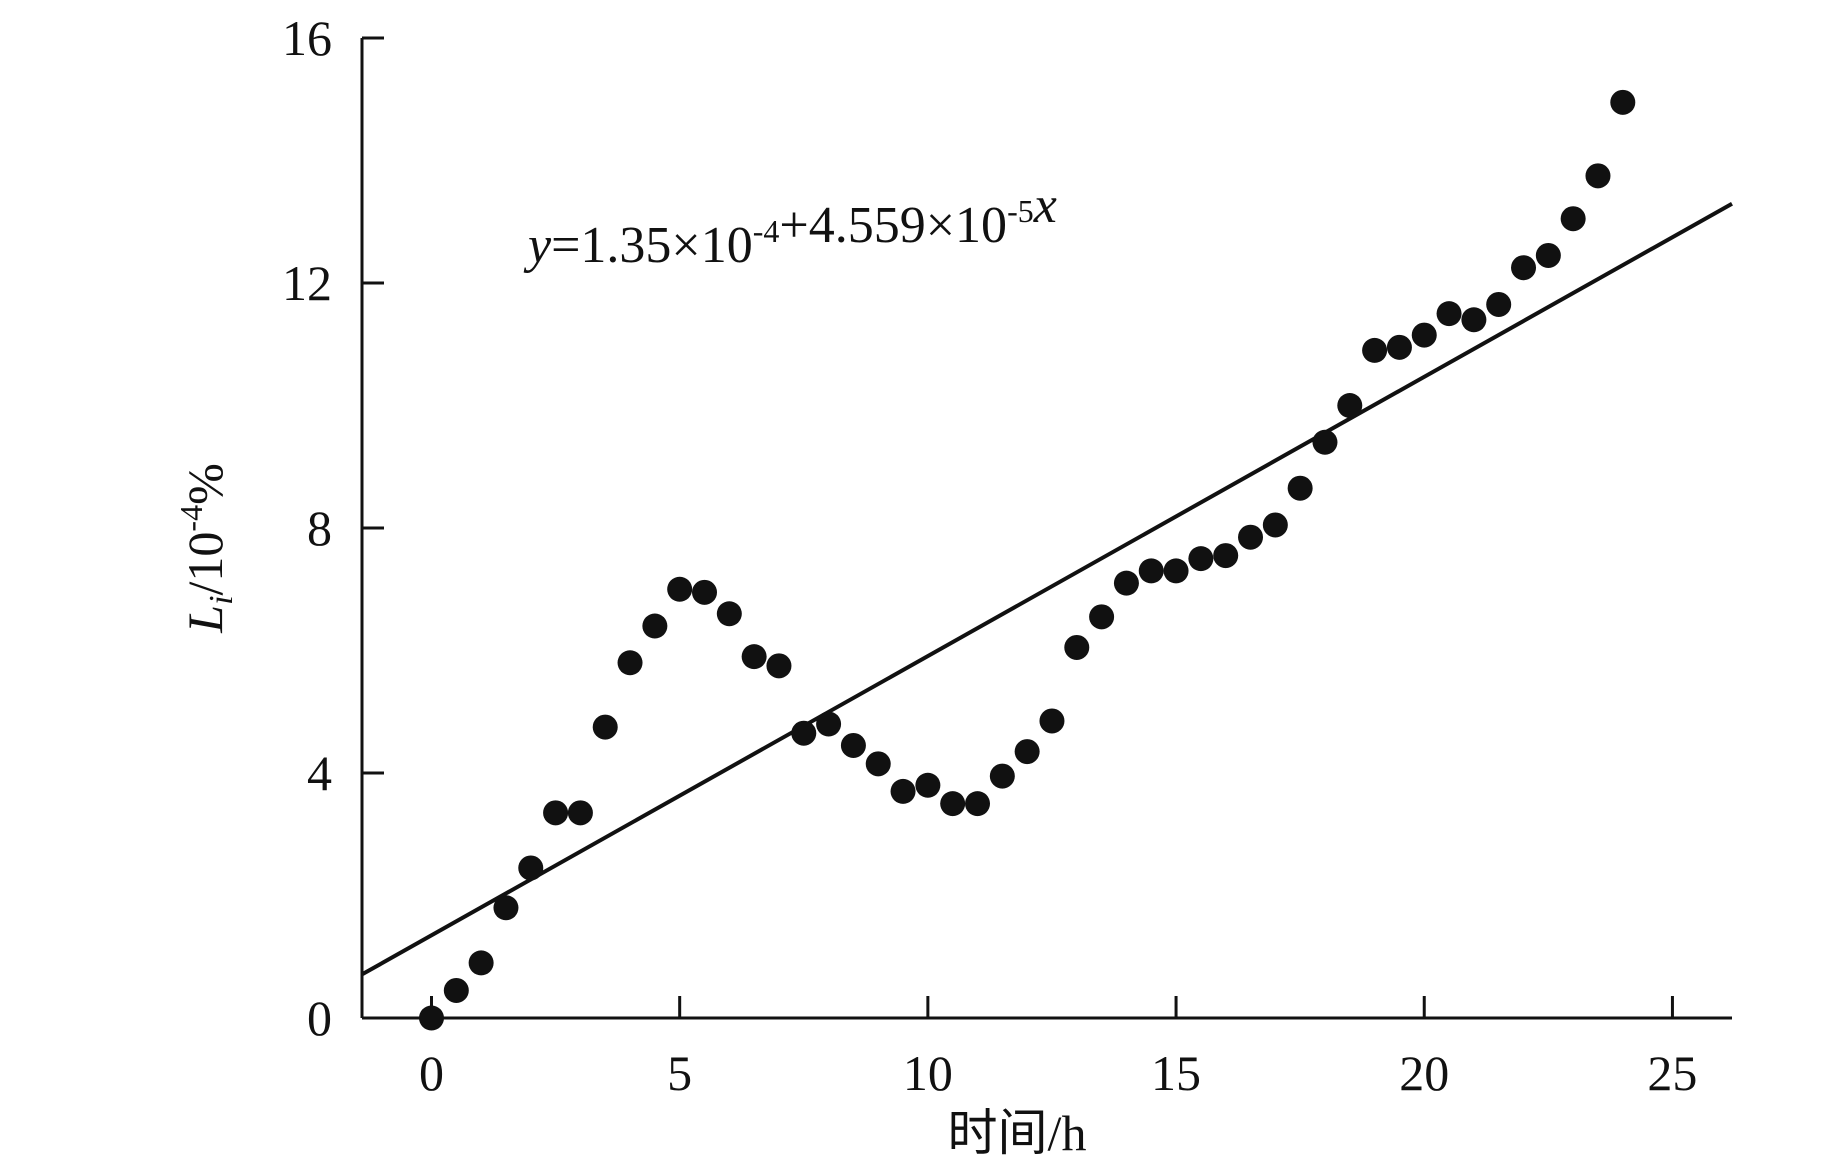 Image resolution: width=1843 pixels, height=1174 pixels. Describe the element at coordinates (790, 225) in the screenshot. I see `fit-equation: y=1.35×10-4+4.559×10-5x` at that location.